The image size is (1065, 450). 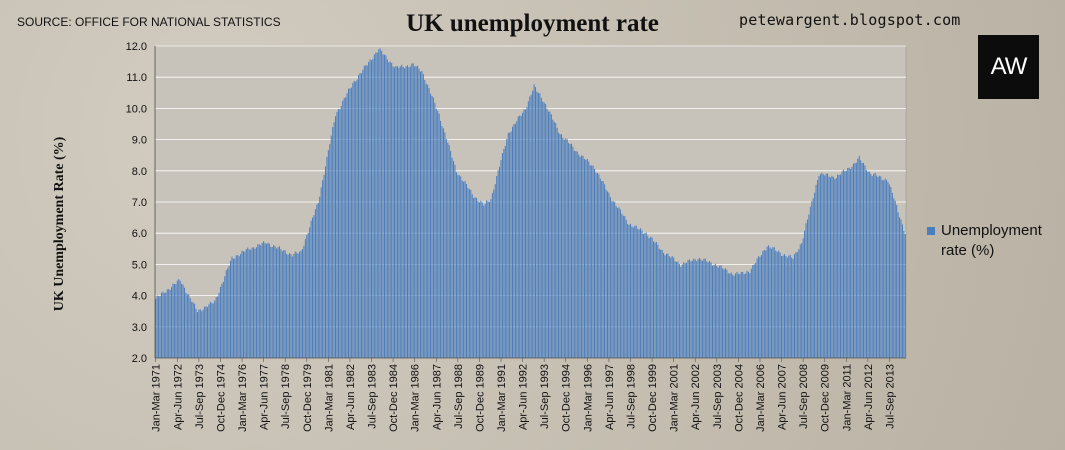 What do you see at coordinates (394, 398) in the screenshot?
I see `x-tick-label: Oct-Dec 1984` at bounding box center [394, 398].